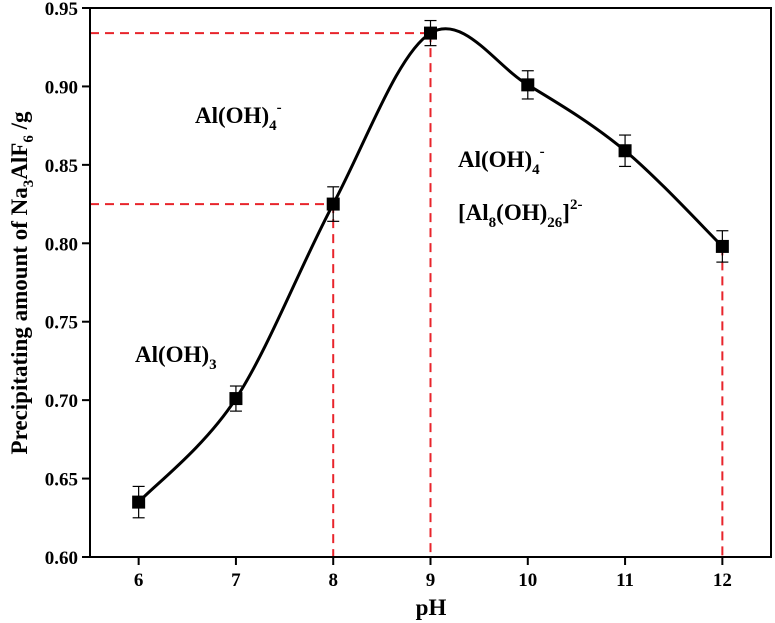  What do you see at coordinates (501, 161) in the screenshot?
I see `annotation-aloh4-right: Al(OH)4-` at bounding box center [501, 161].